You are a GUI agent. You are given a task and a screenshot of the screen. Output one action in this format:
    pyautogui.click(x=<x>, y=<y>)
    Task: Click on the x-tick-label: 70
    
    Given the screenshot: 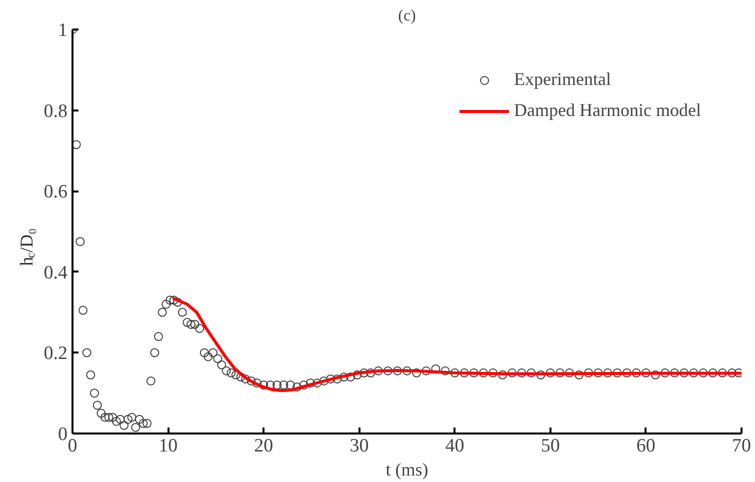 What is the action you would take?
    pyautogui.click(x=741, y=446)
    